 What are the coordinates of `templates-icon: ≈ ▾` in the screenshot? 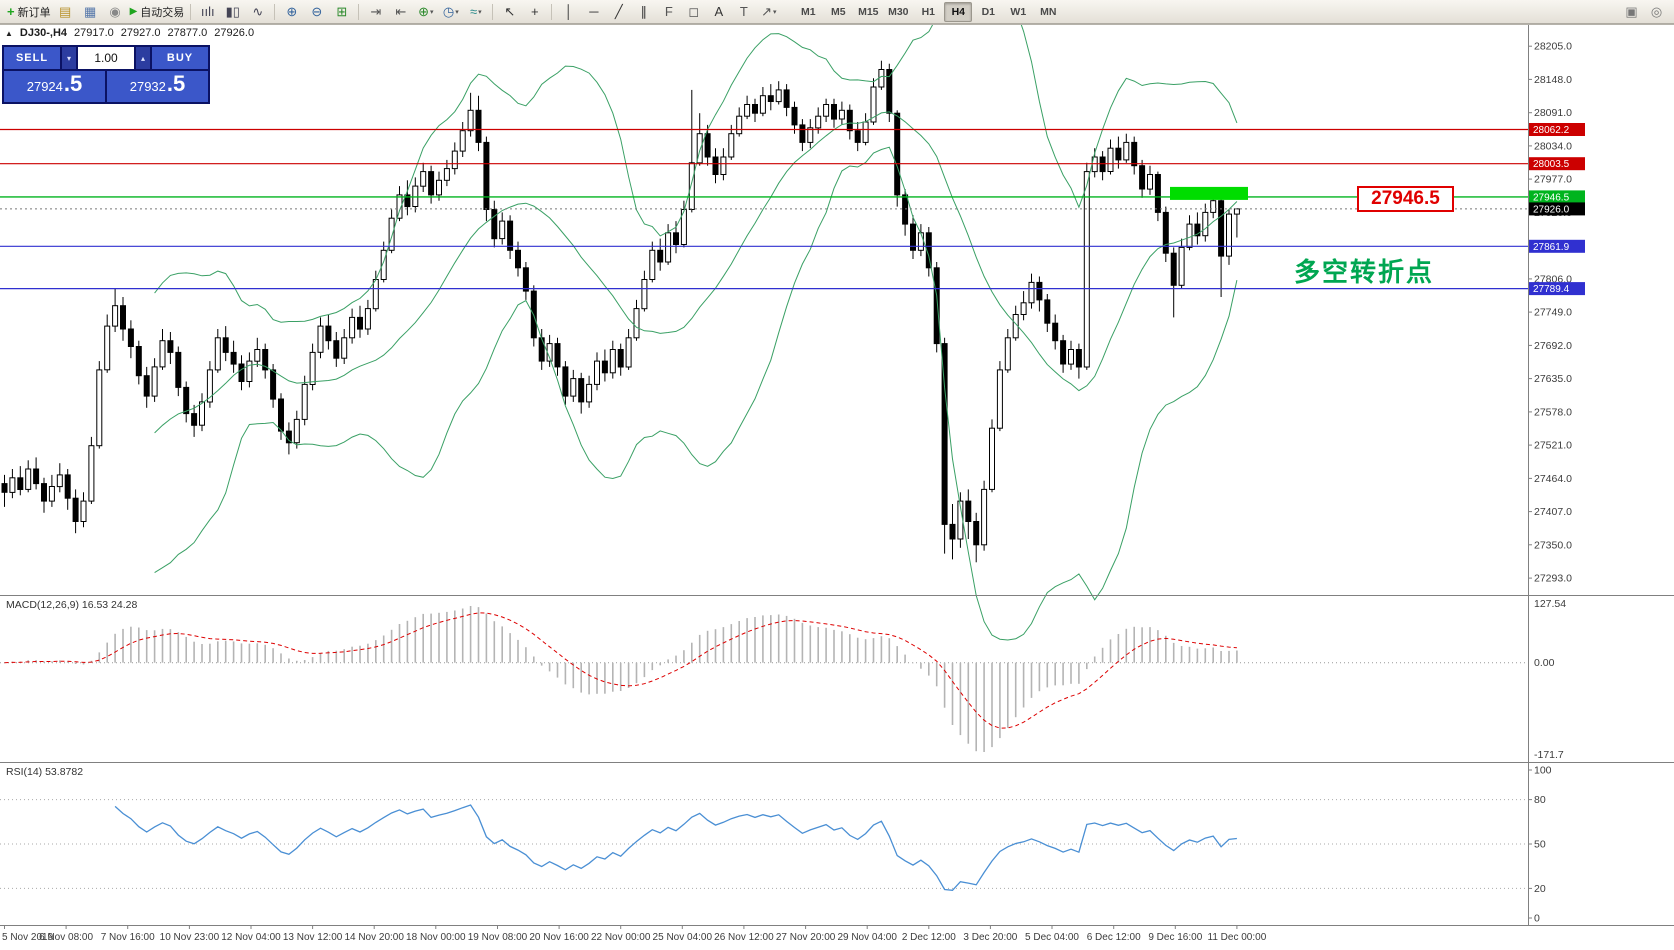 It's located at (475, 11).